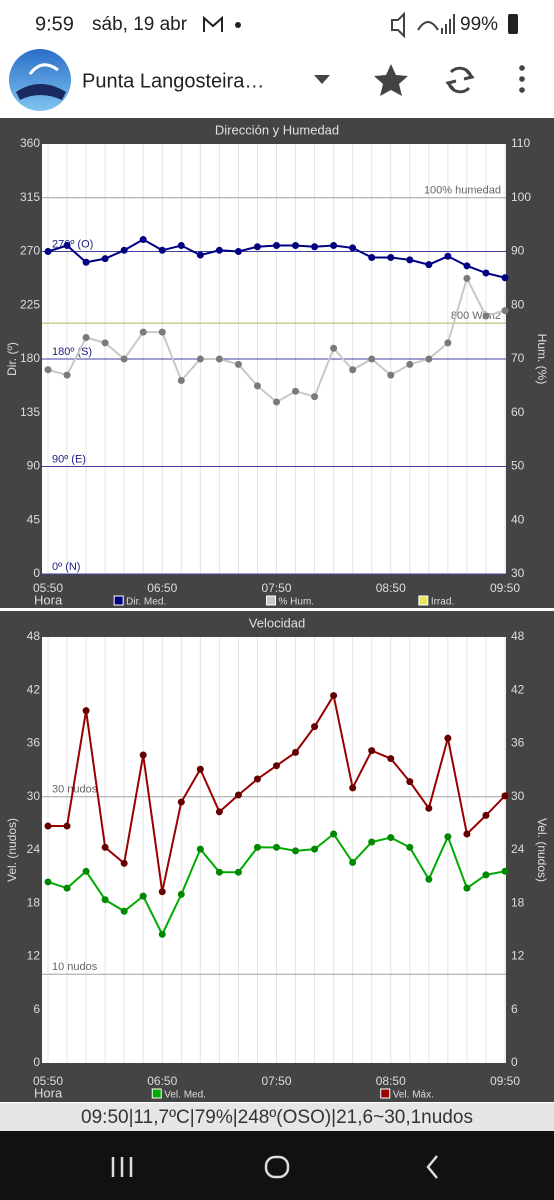  Describe the element at coordinates (185, 1095) in the screenshot. I see `legend-label: Vel. Med.` at that location.